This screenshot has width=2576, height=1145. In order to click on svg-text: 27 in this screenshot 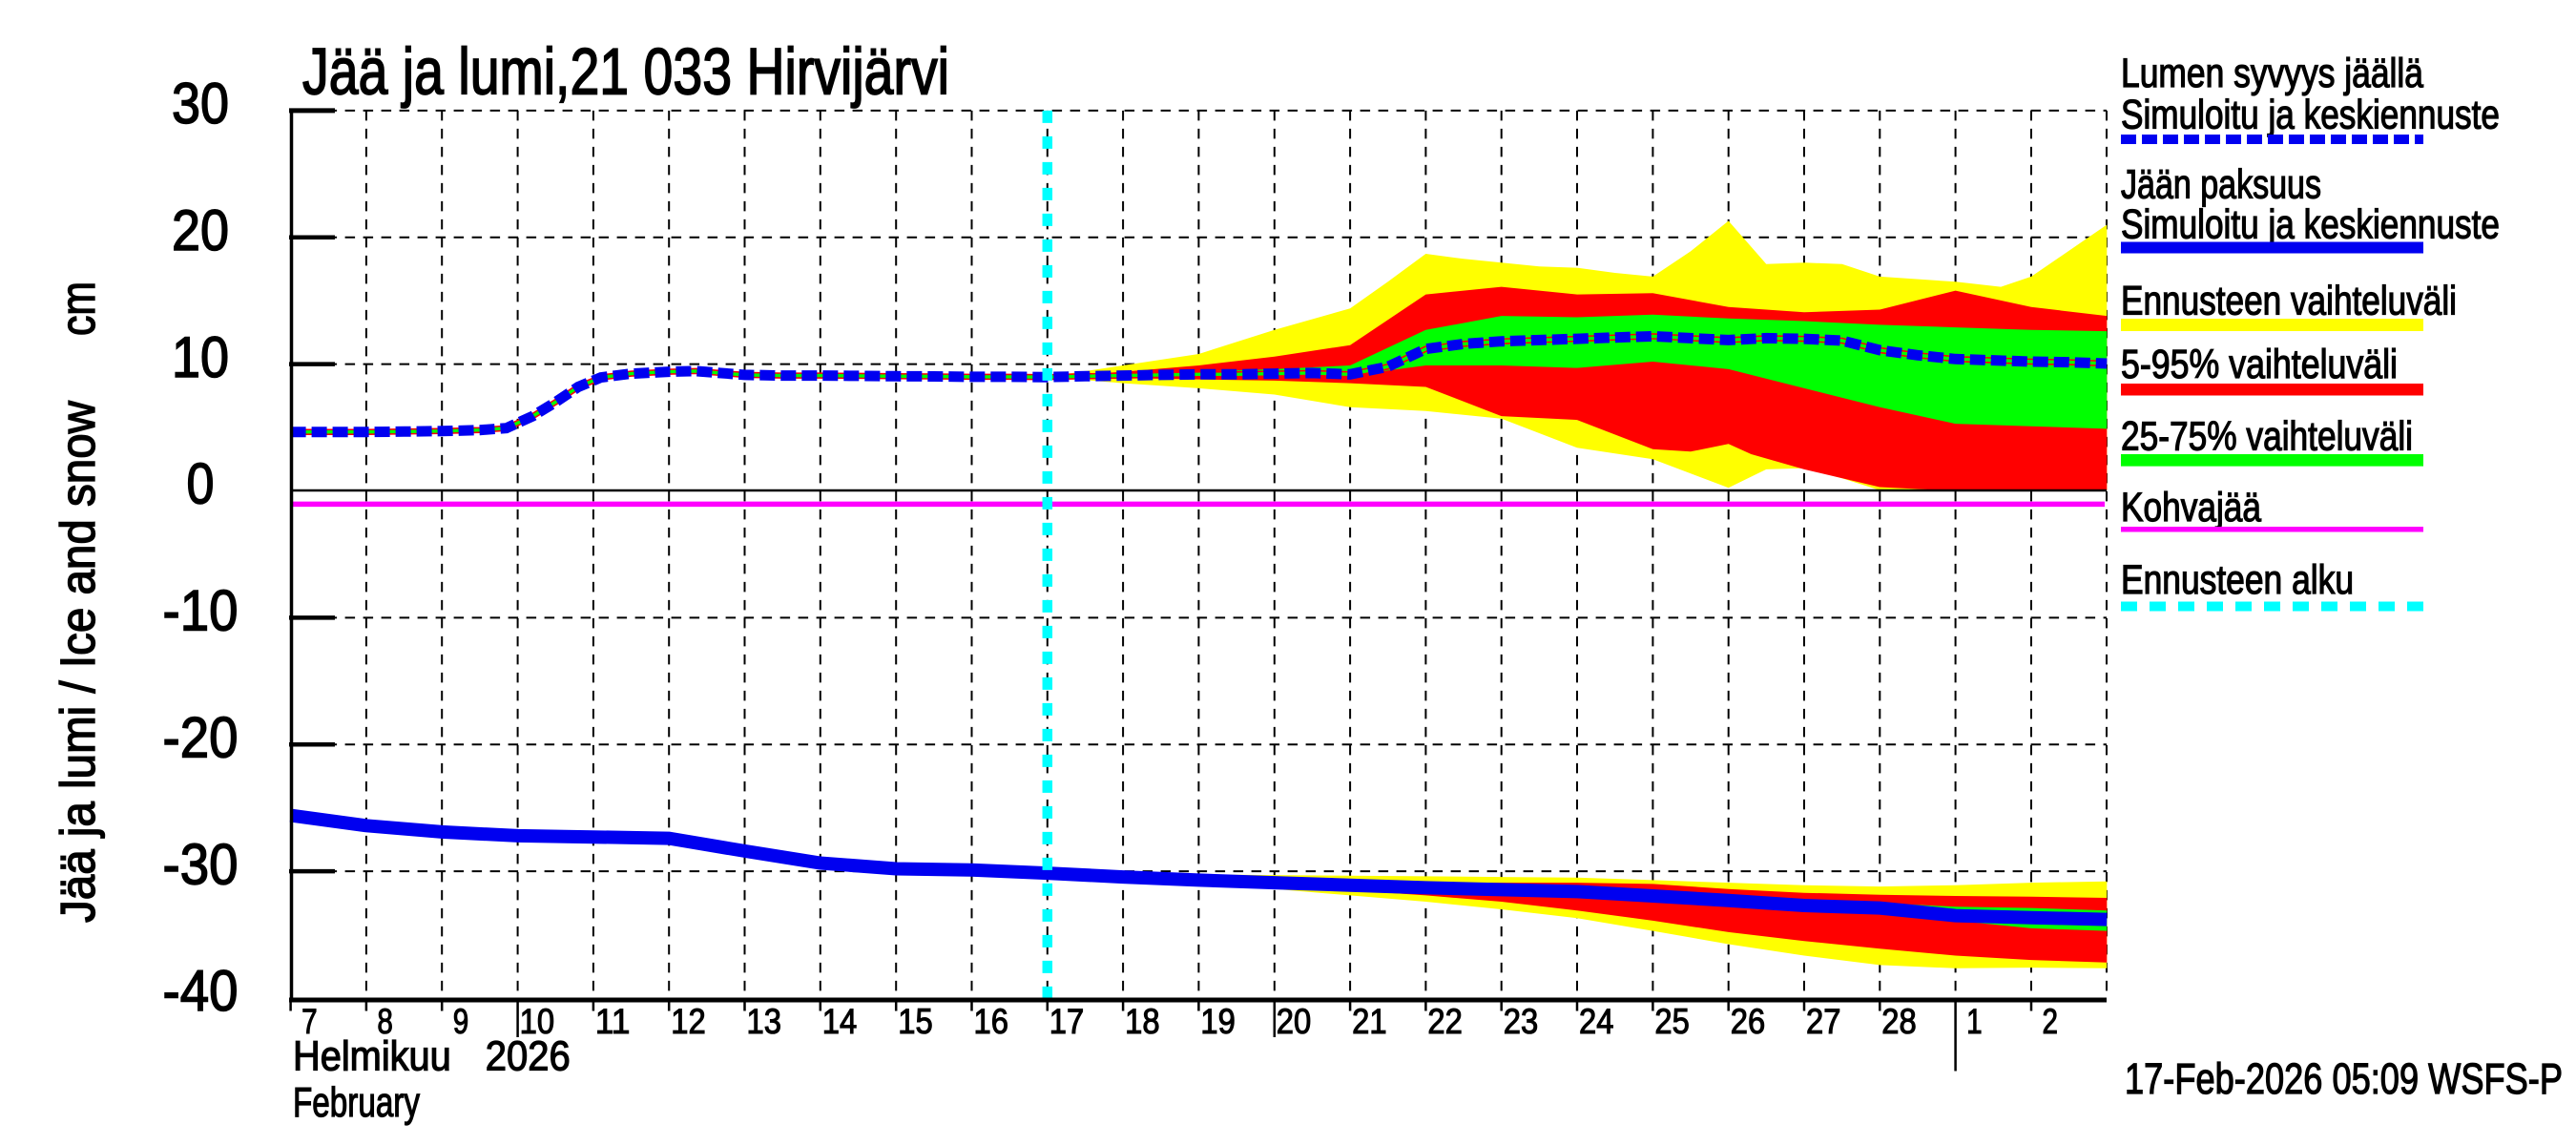, I will do `click(1823, 1022)`.